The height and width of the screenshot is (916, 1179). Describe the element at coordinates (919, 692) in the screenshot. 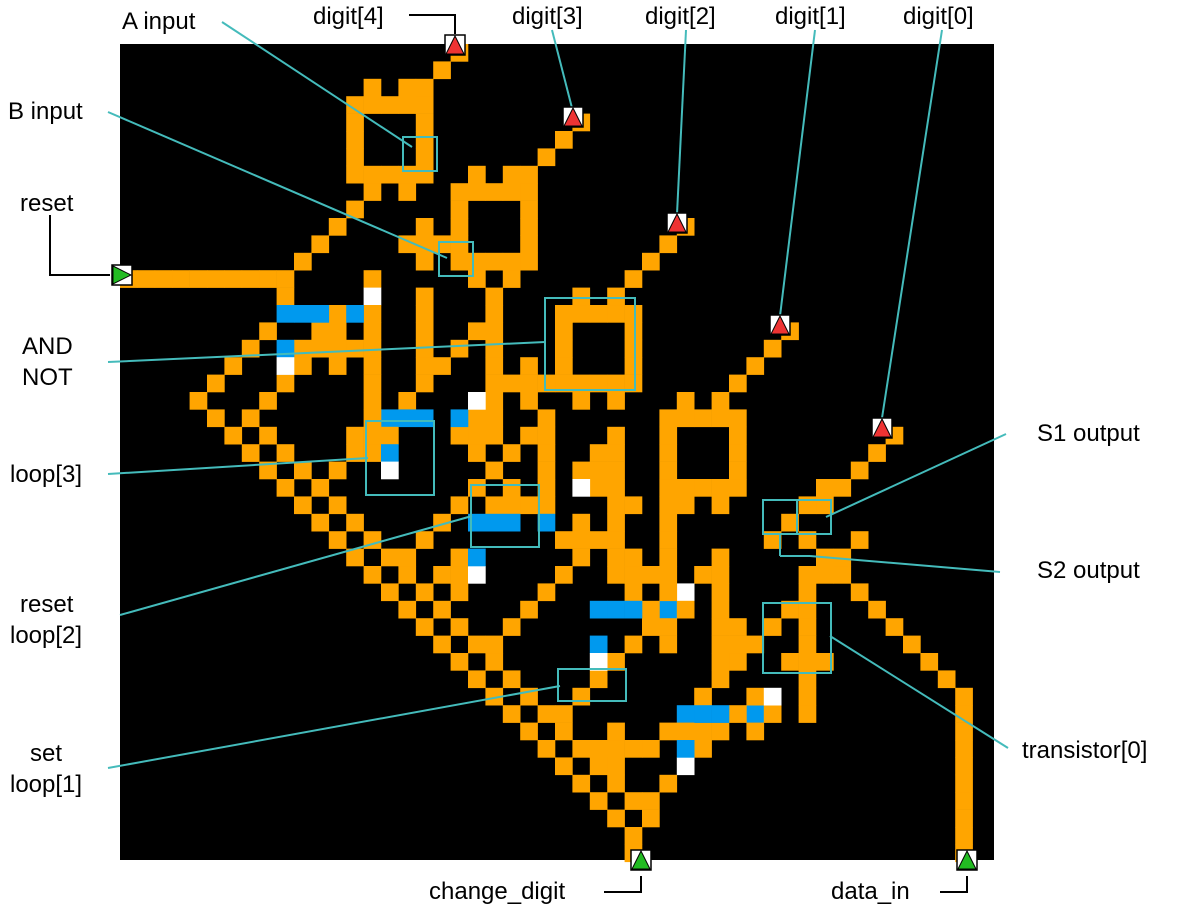

I see `leader-transistor0` at that location.